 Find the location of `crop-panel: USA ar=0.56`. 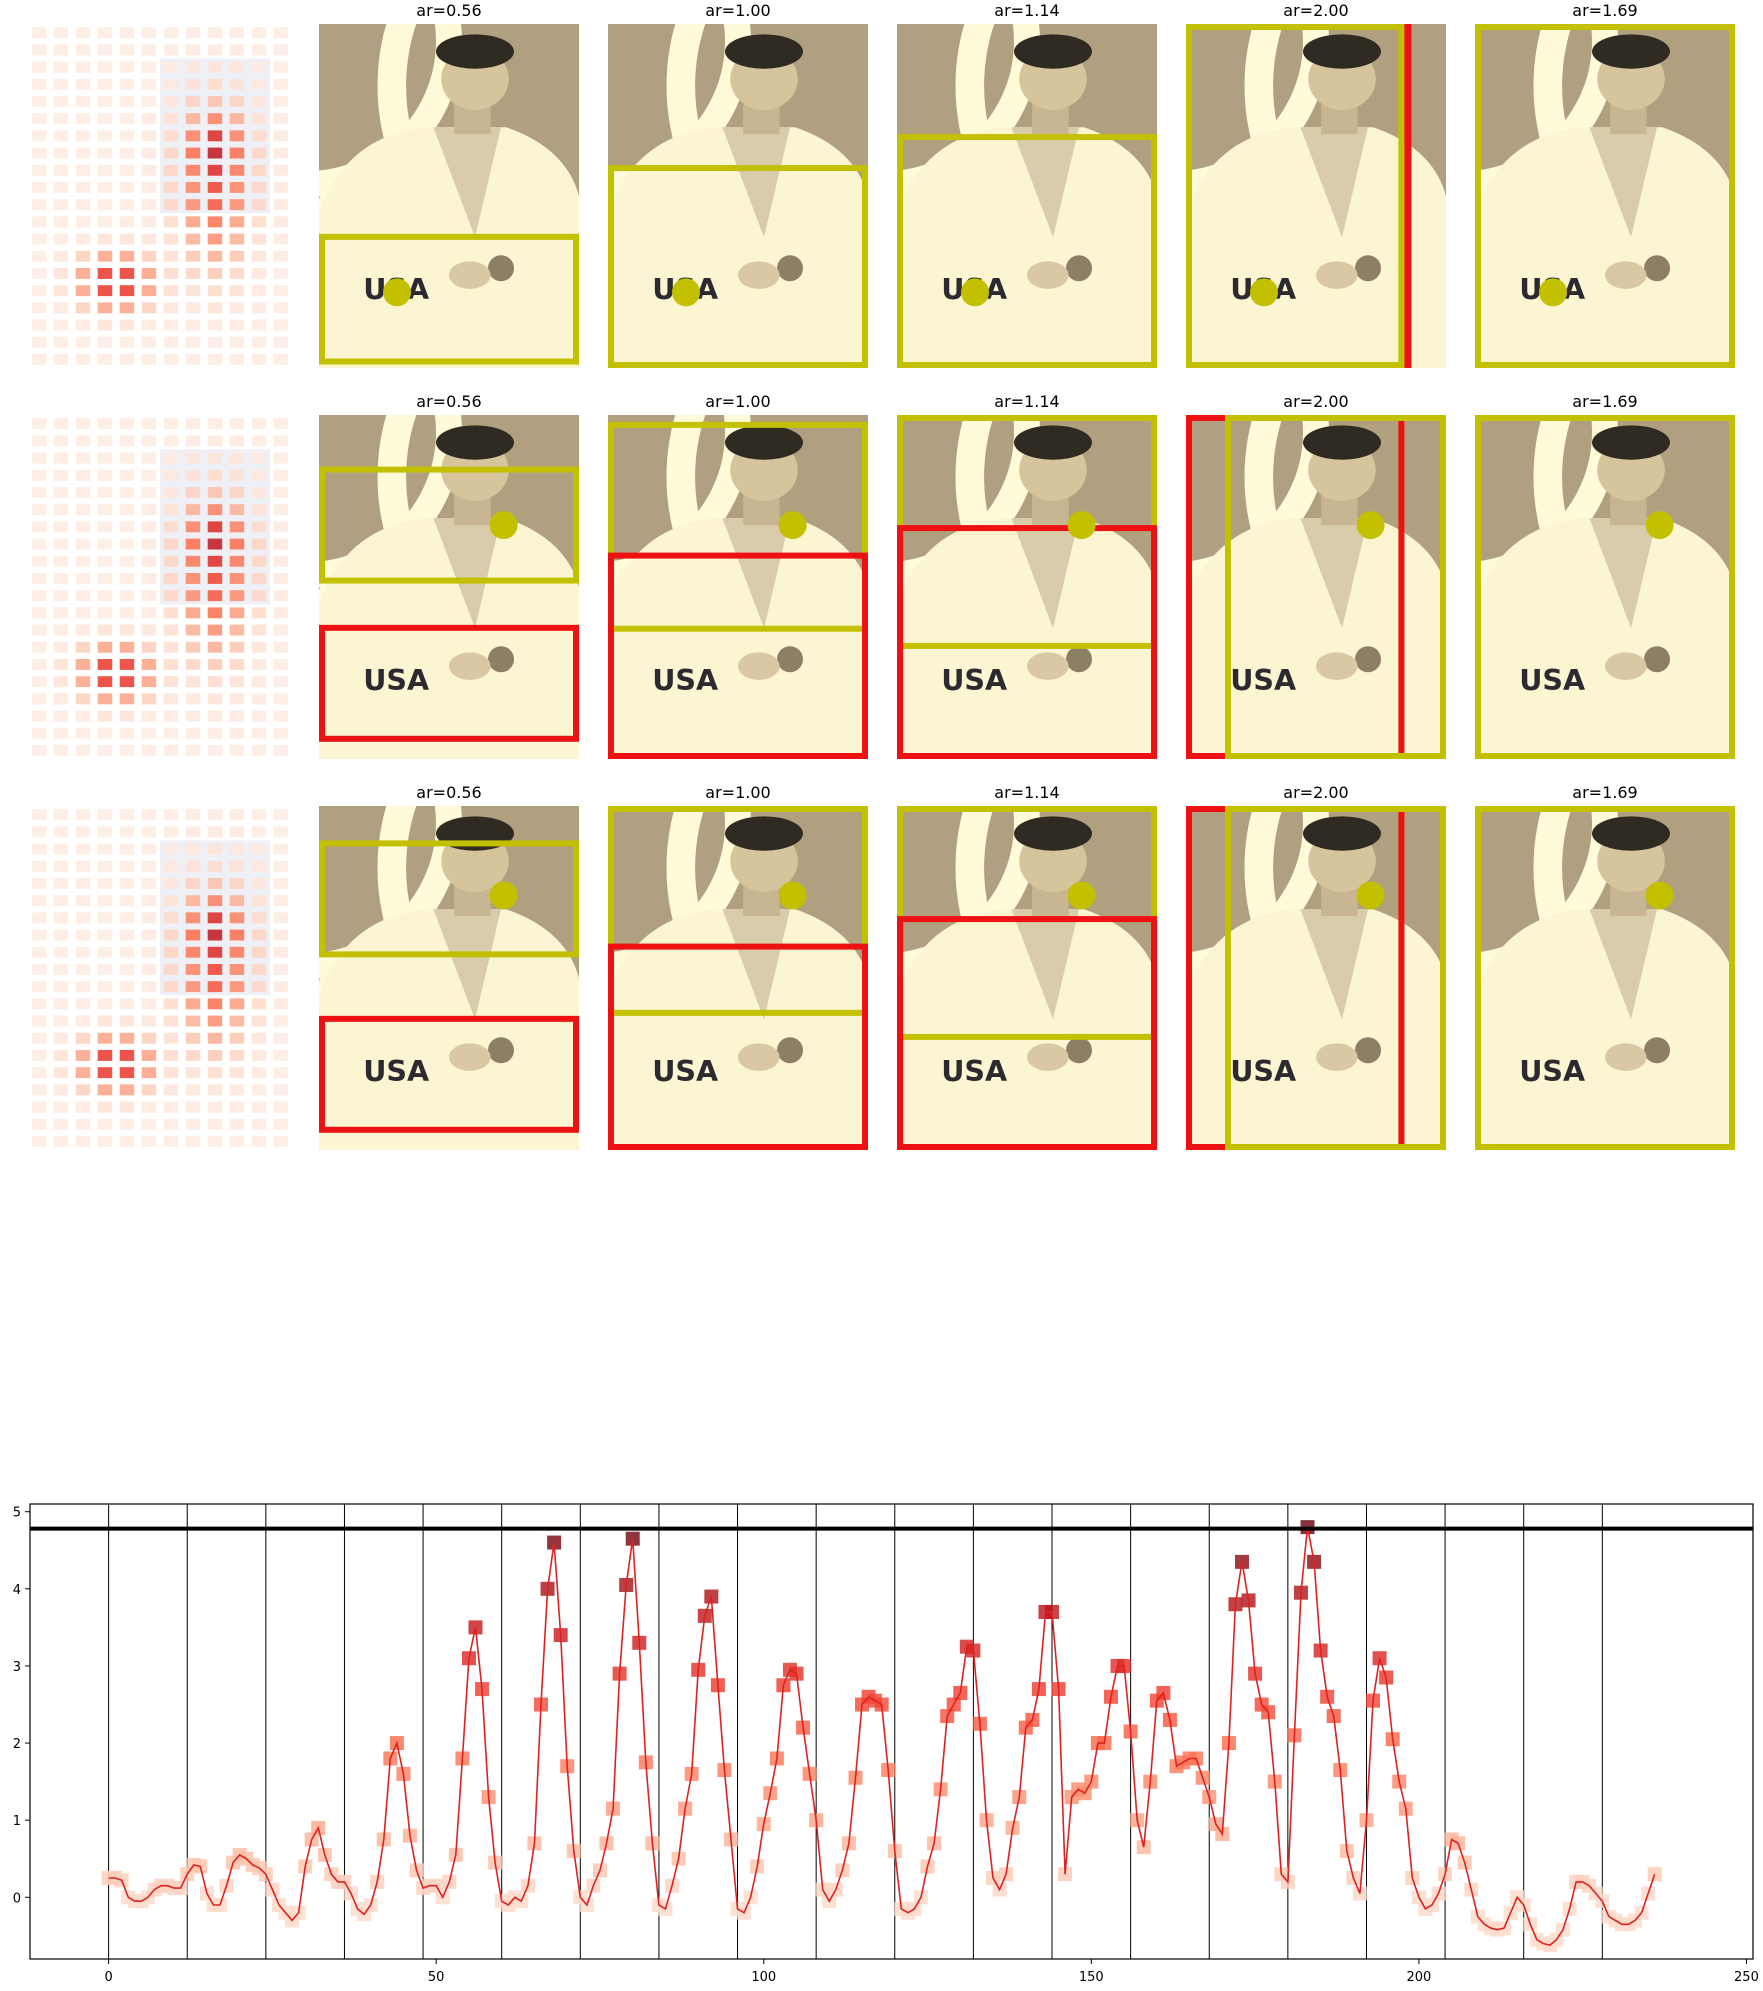

crop-panel: USA ar=0.56 is located at coordinates (449, 575).